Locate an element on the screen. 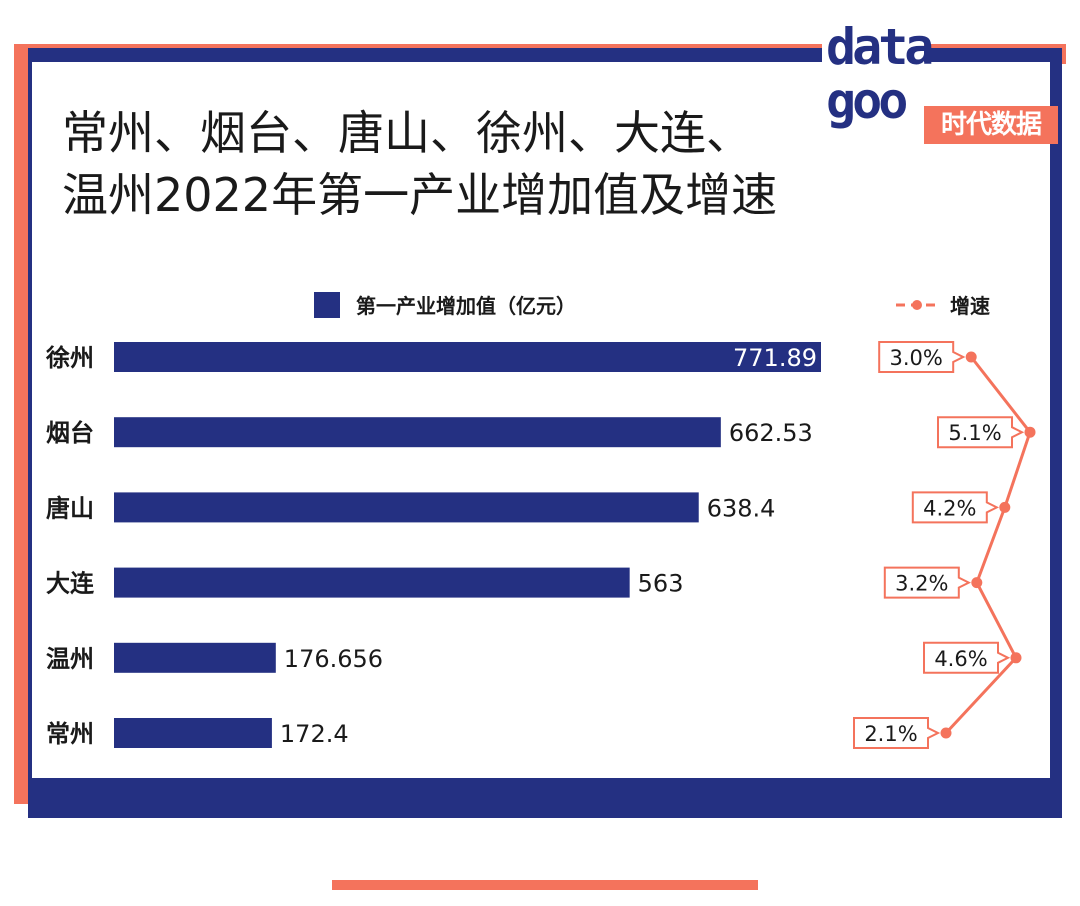  bar-value-label: 176.656 is located at coordinates (333, 659).